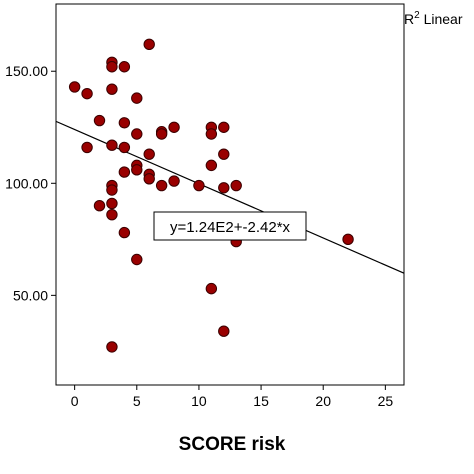  I want to click on x-tick-label: 10, so click(199, 401).